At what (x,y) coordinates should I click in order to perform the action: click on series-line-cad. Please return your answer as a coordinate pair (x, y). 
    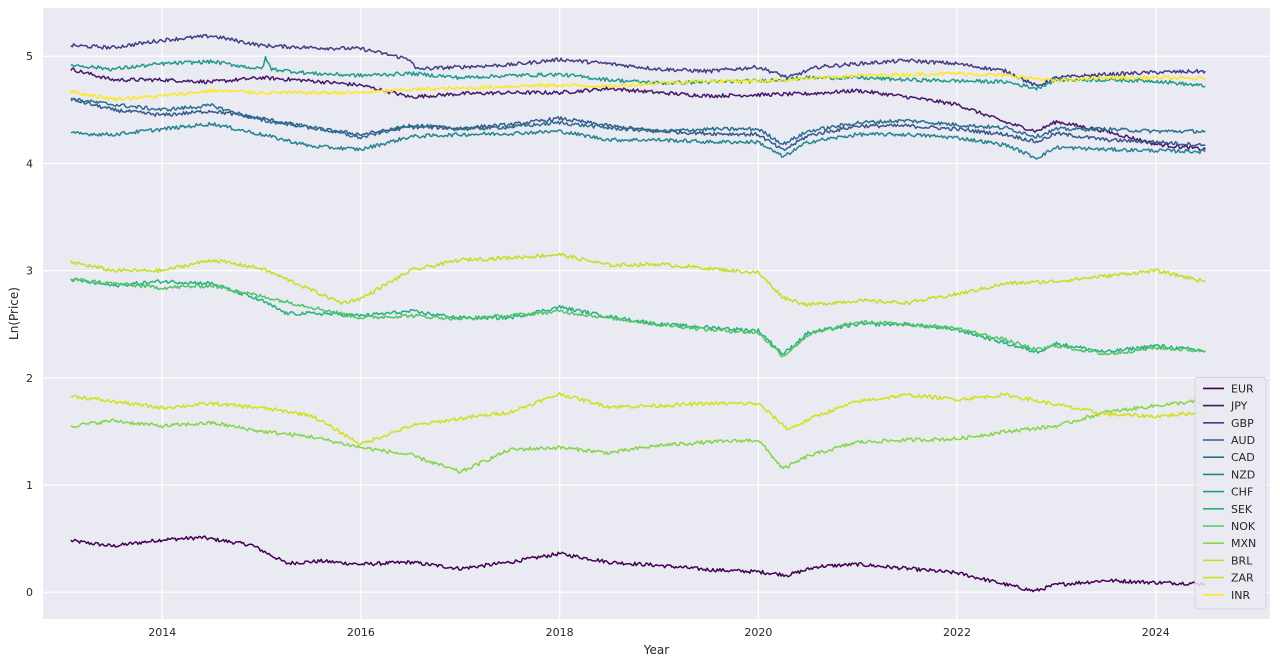
    Looking at the image, I should click on (638, 121).